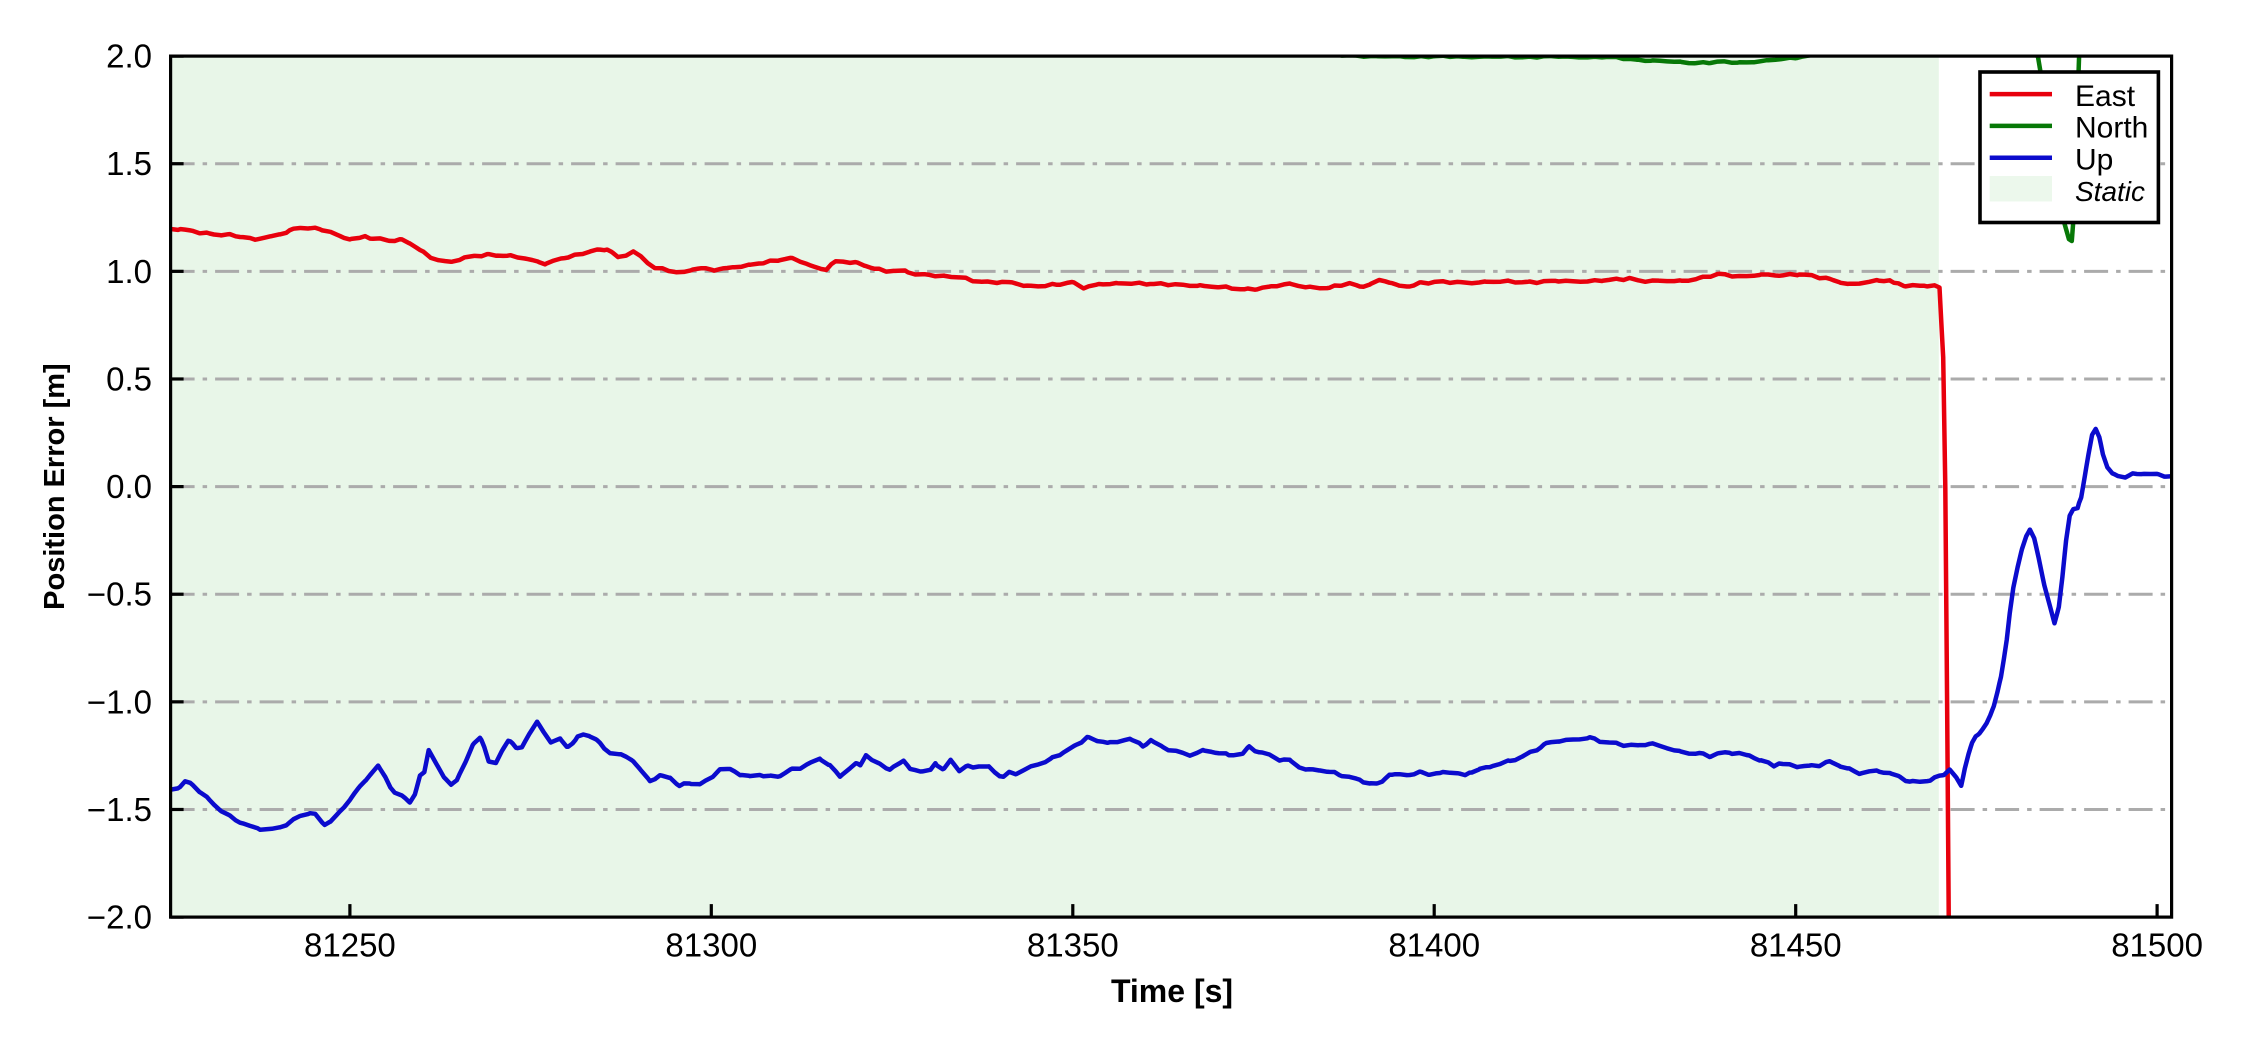  I want to click on svg-text: −1.0, so click(119, 701).